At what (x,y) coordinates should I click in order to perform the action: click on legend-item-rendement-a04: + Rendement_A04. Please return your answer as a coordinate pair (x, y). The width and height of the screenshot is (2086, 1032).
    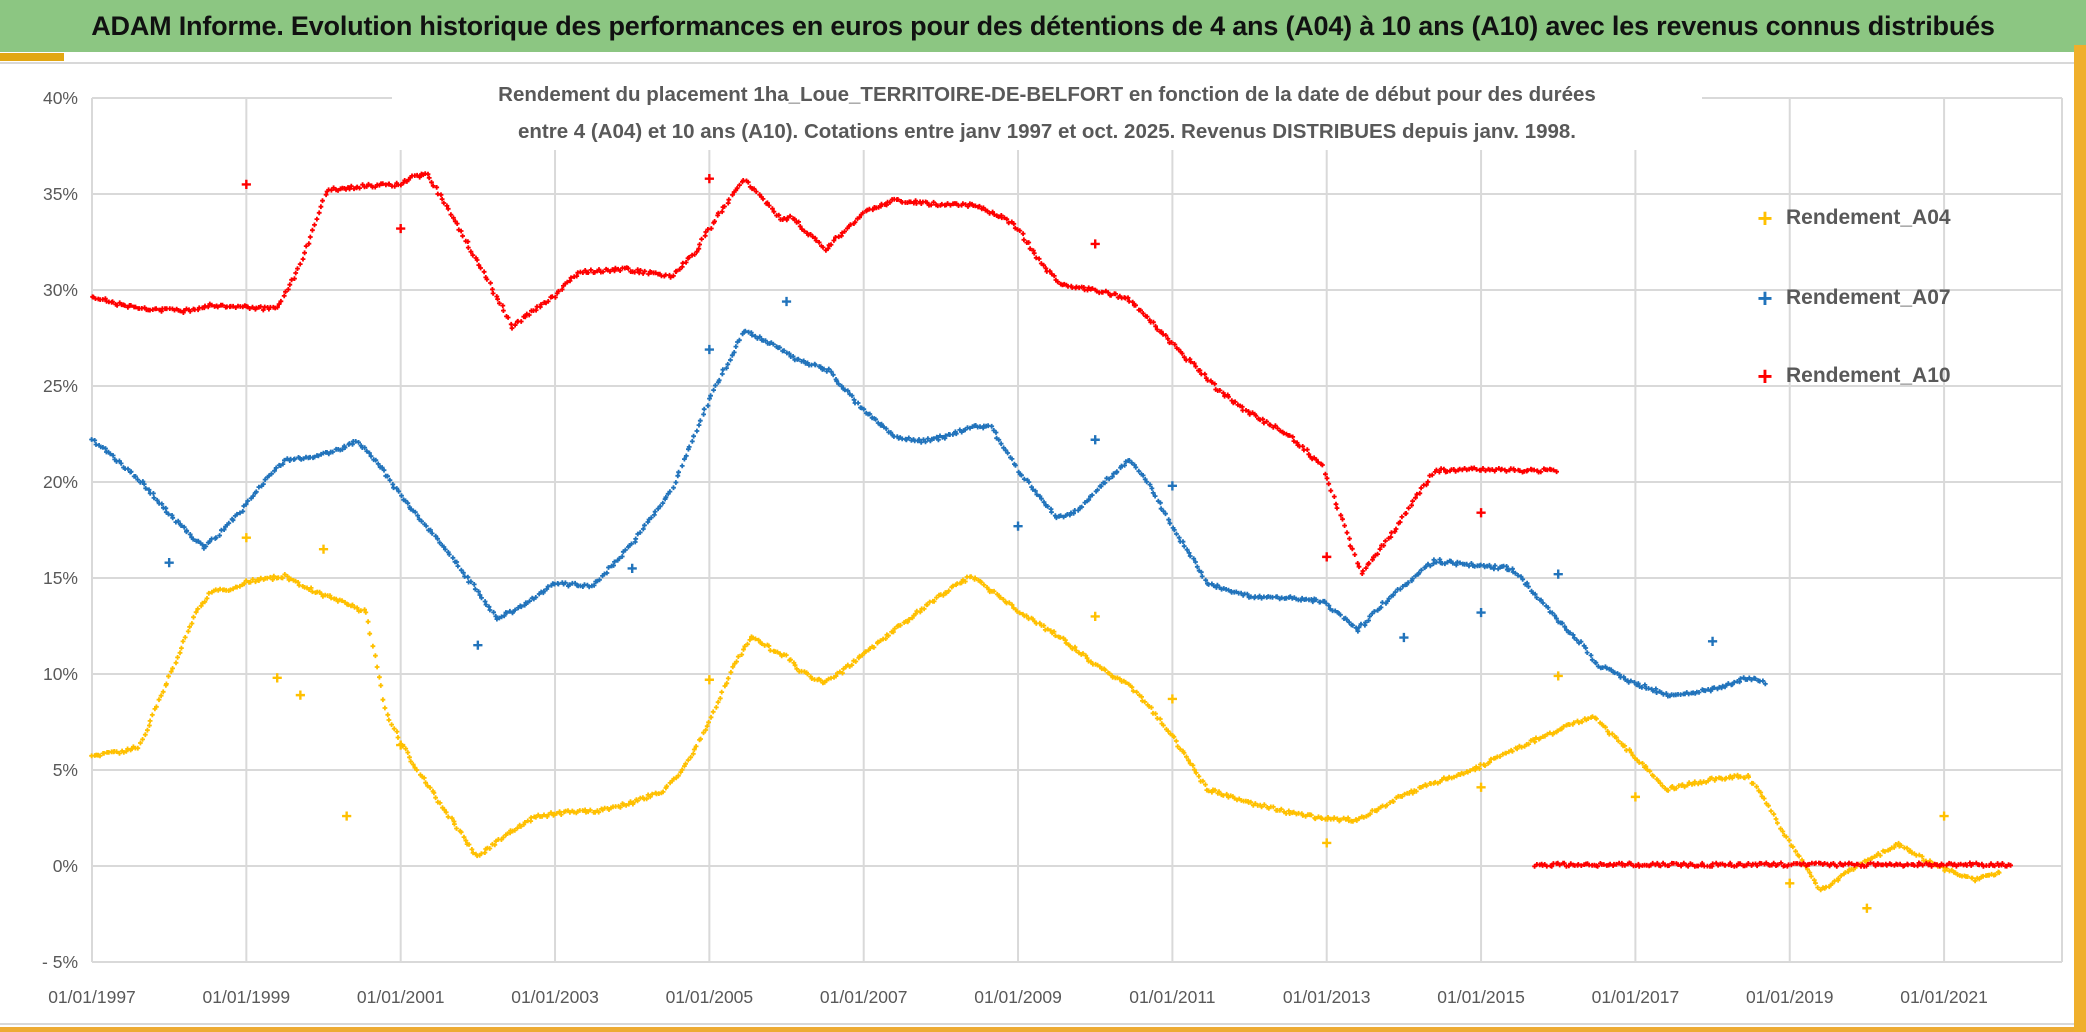
    Looking at the image, I should click on (1851, 218).